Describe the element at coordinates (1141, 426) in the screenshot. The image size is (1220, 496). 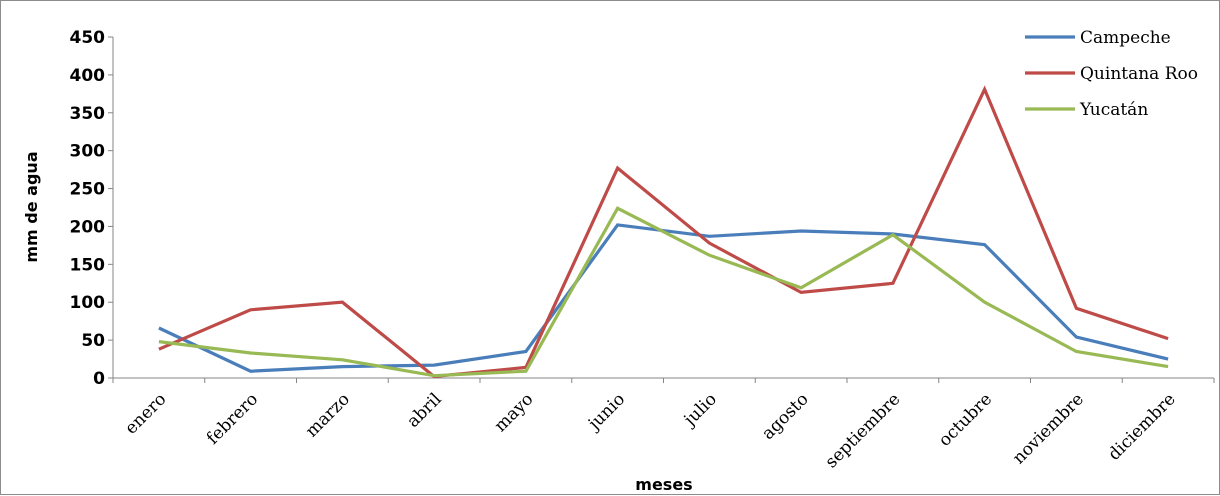
I see `x-tick-label: diciembre` at that location.